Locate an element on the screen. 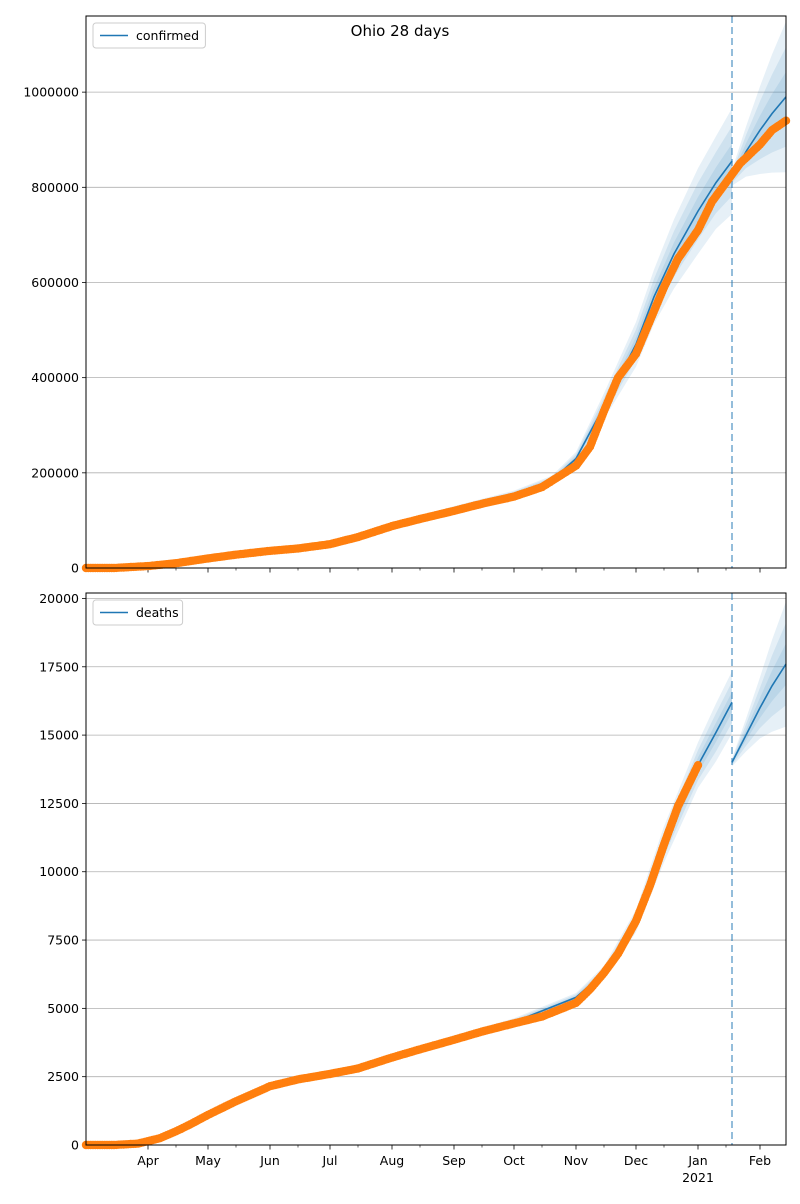 This screenshot has height=1204, width=800. x-tick-label: Jul is located at coordinates (329, 1160).